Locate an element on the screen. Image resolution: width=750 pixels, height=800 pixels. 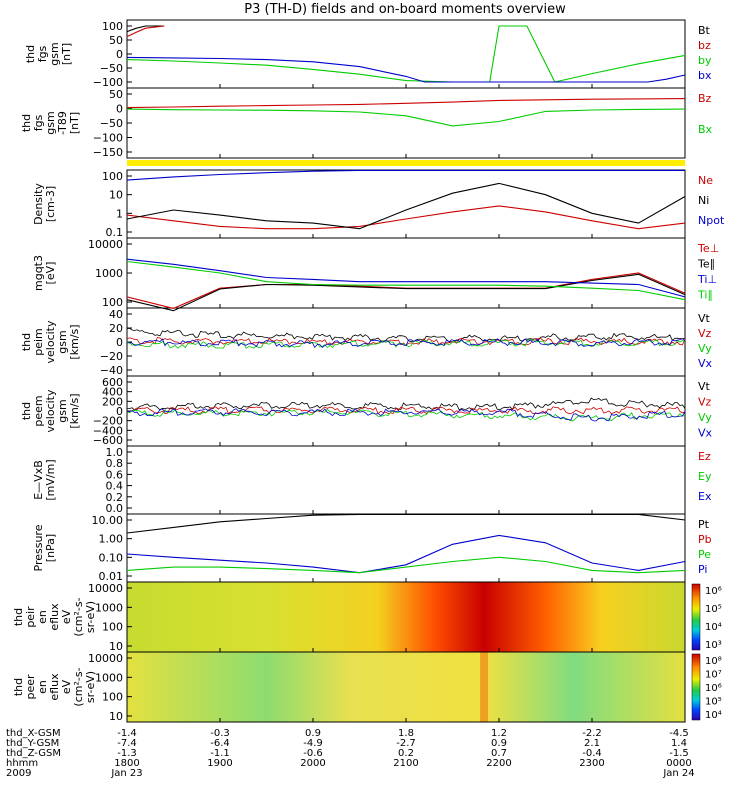
orbit-value: -1.4 is located at coordinates (127, 733).